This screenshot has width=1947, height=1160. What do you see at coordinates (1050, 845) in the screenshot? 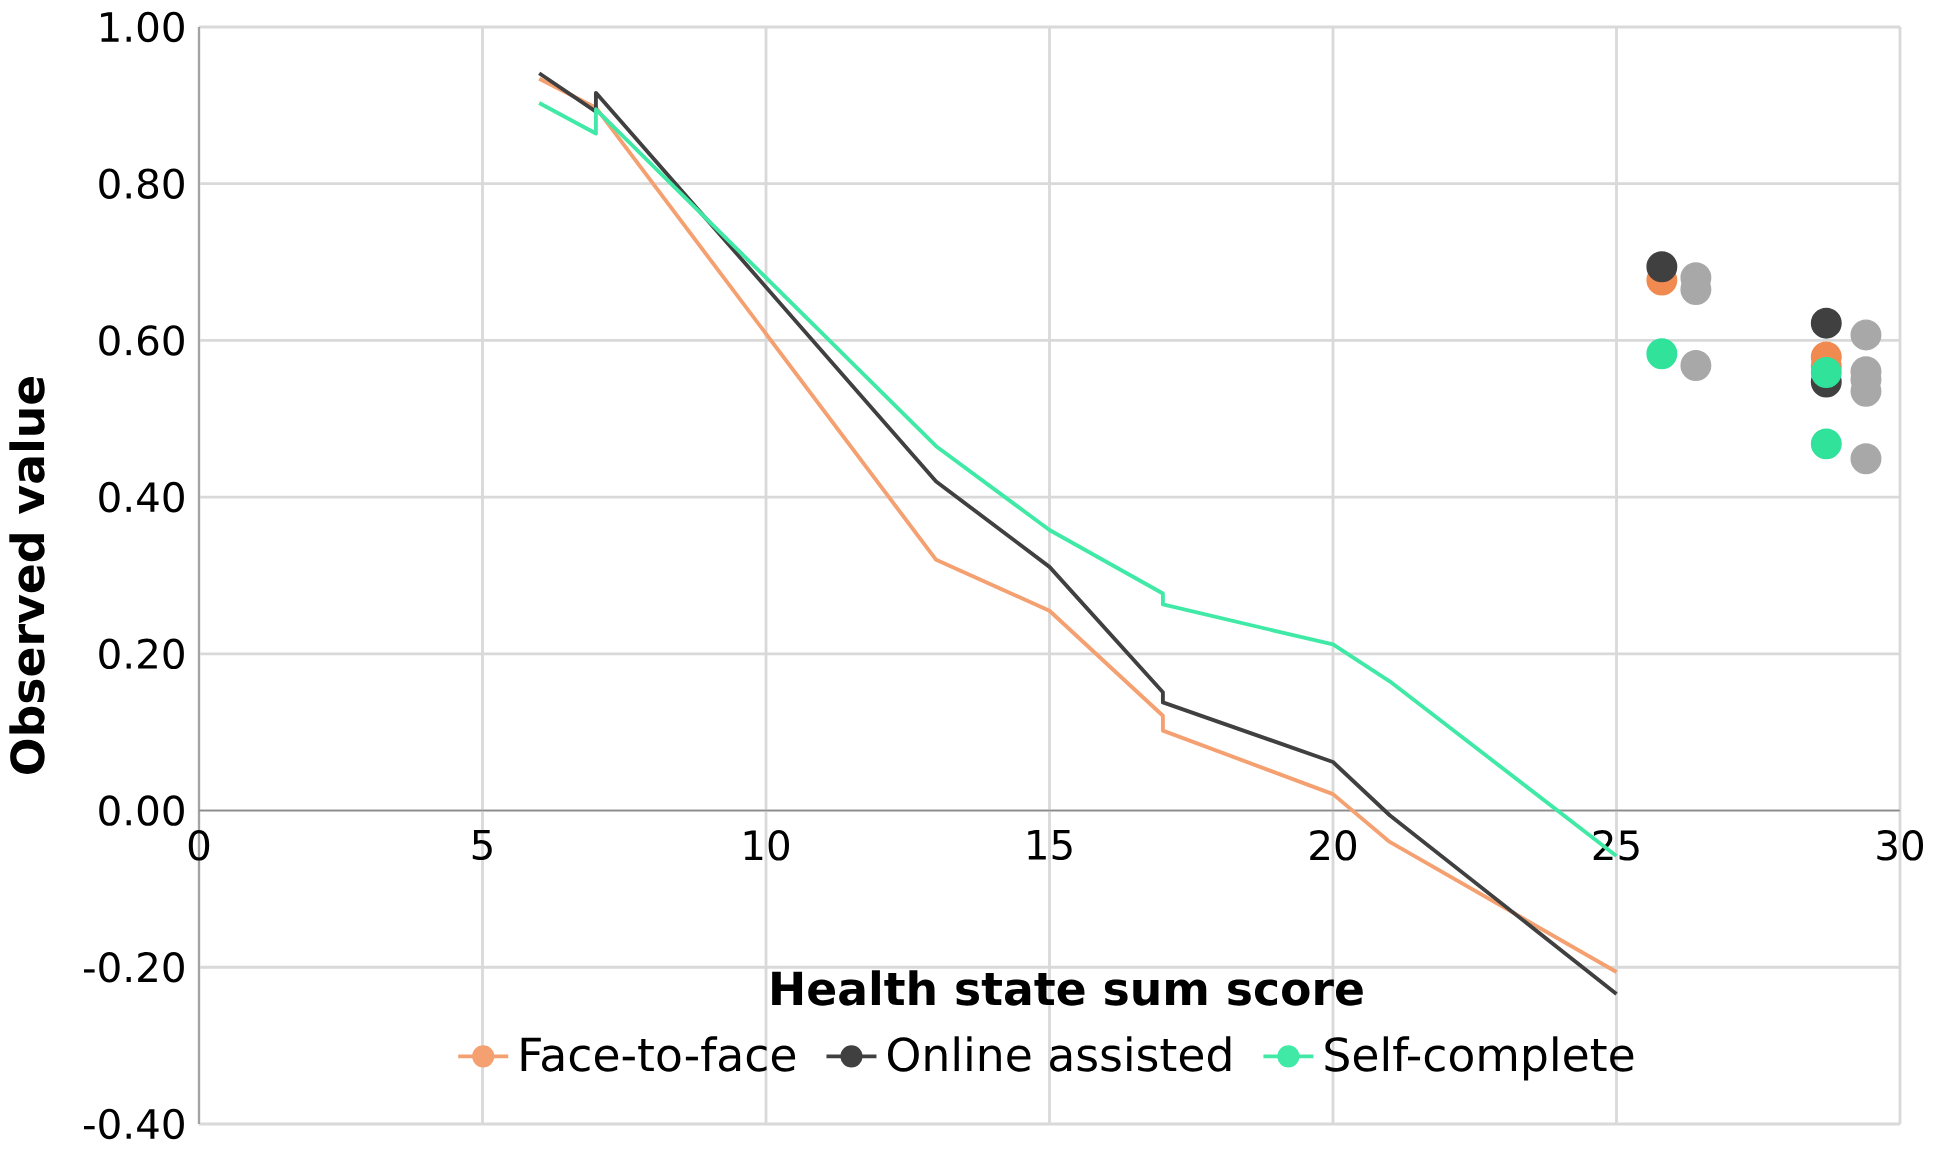
I see `x-tick-label: 15` at bounding box center [1050, 845].